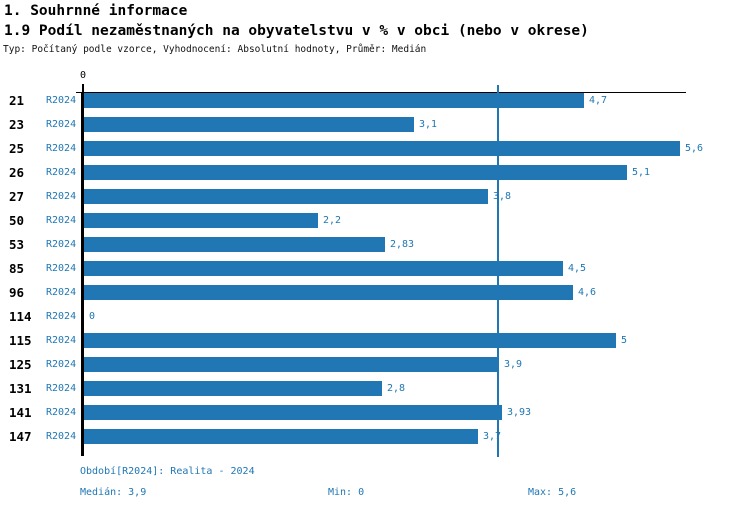 The image size is (750, 512). Describe the element at coordinates (492, 436) in the screenshot. I see `bar-value-label: 3,7` at that location.